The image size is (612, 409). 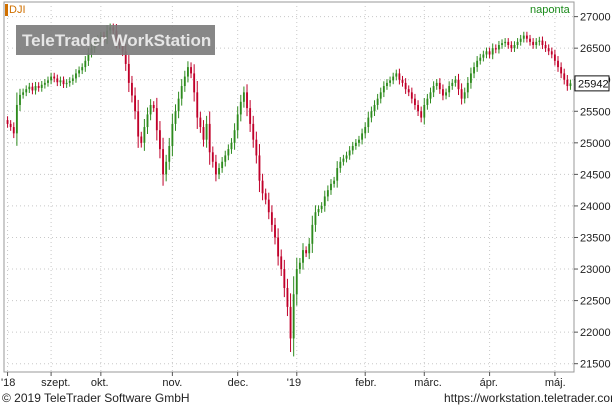 What do you see at coordinates (365, 383) in the screenshot?
I see `x-tick-label: febr.` at bounding box center [365, 383].